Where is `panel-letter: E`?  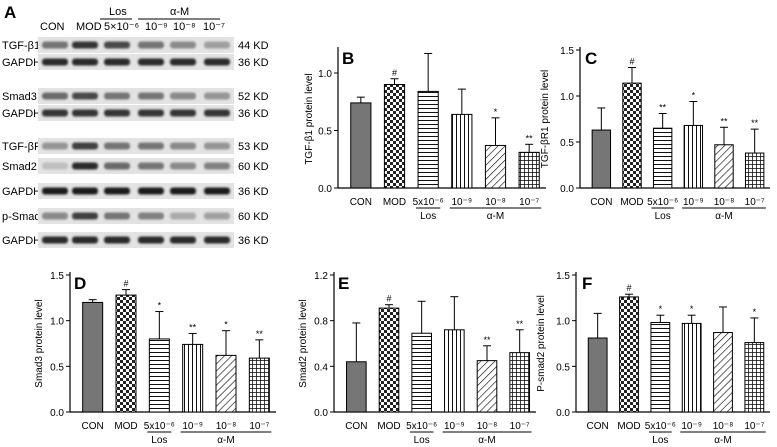 panel-letter: E is located at coordinates (343, 283).